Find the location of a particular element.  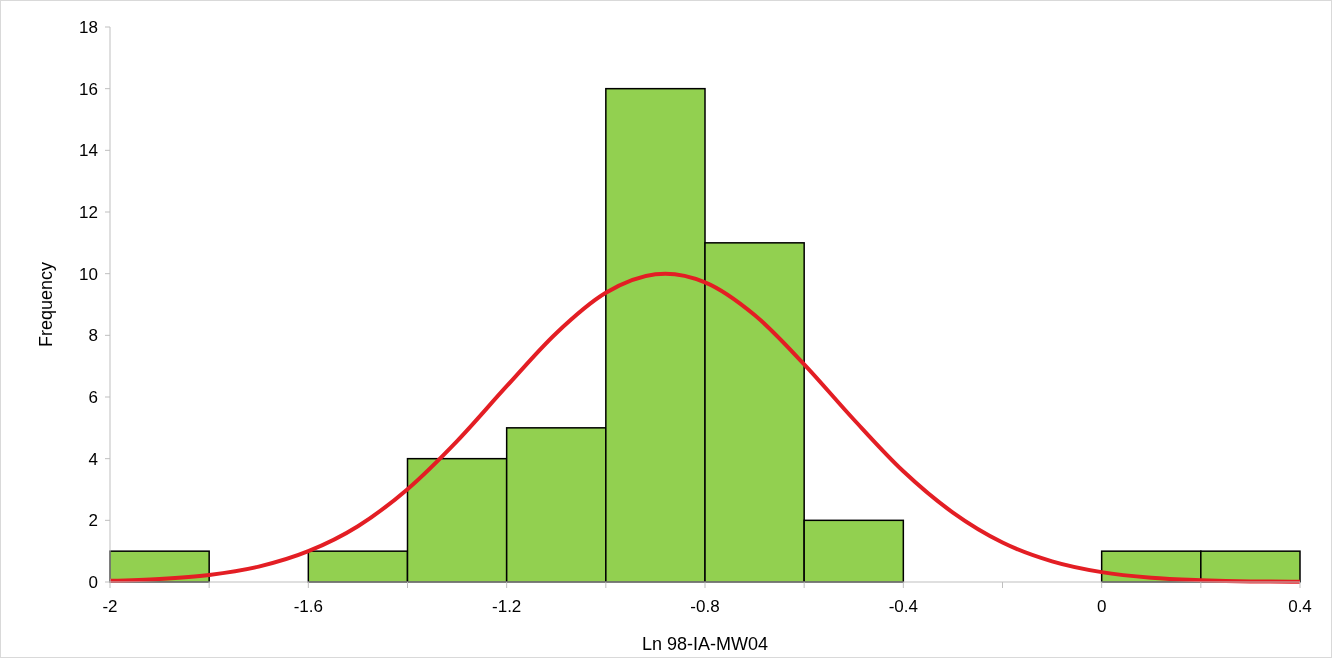

y-tick-label: 4 is located at coordinates (93, 459).